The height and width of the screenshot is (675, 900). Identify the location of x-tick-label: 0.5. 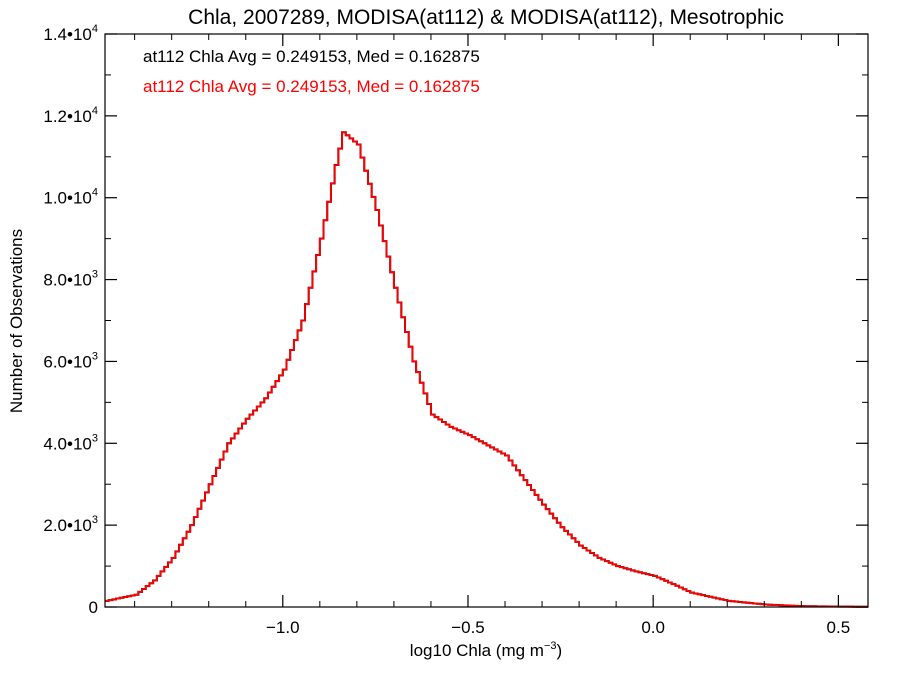
(839, 627).